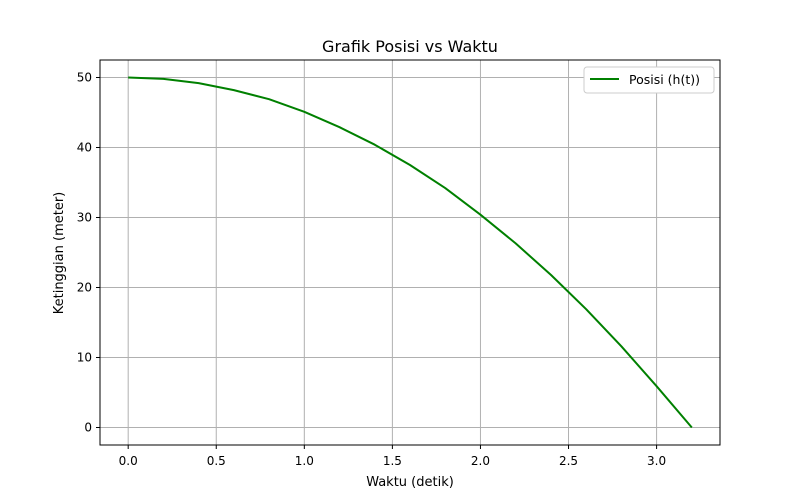  I want to click on x-tick-label: 2.5, so click(568, 461).